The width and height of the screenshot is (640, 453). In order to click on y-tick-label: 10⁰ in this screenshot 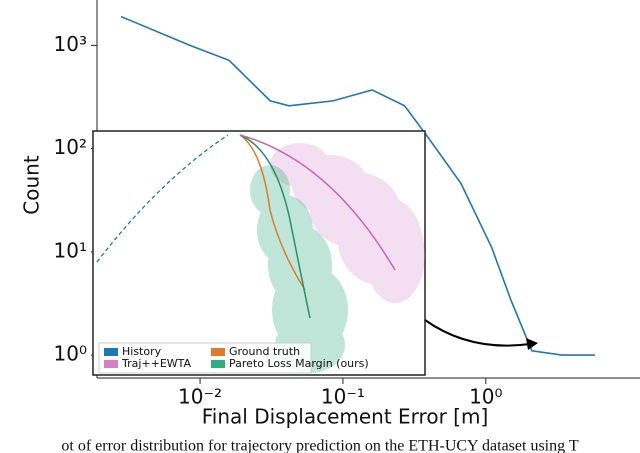, I will do `click(70, 354)`.